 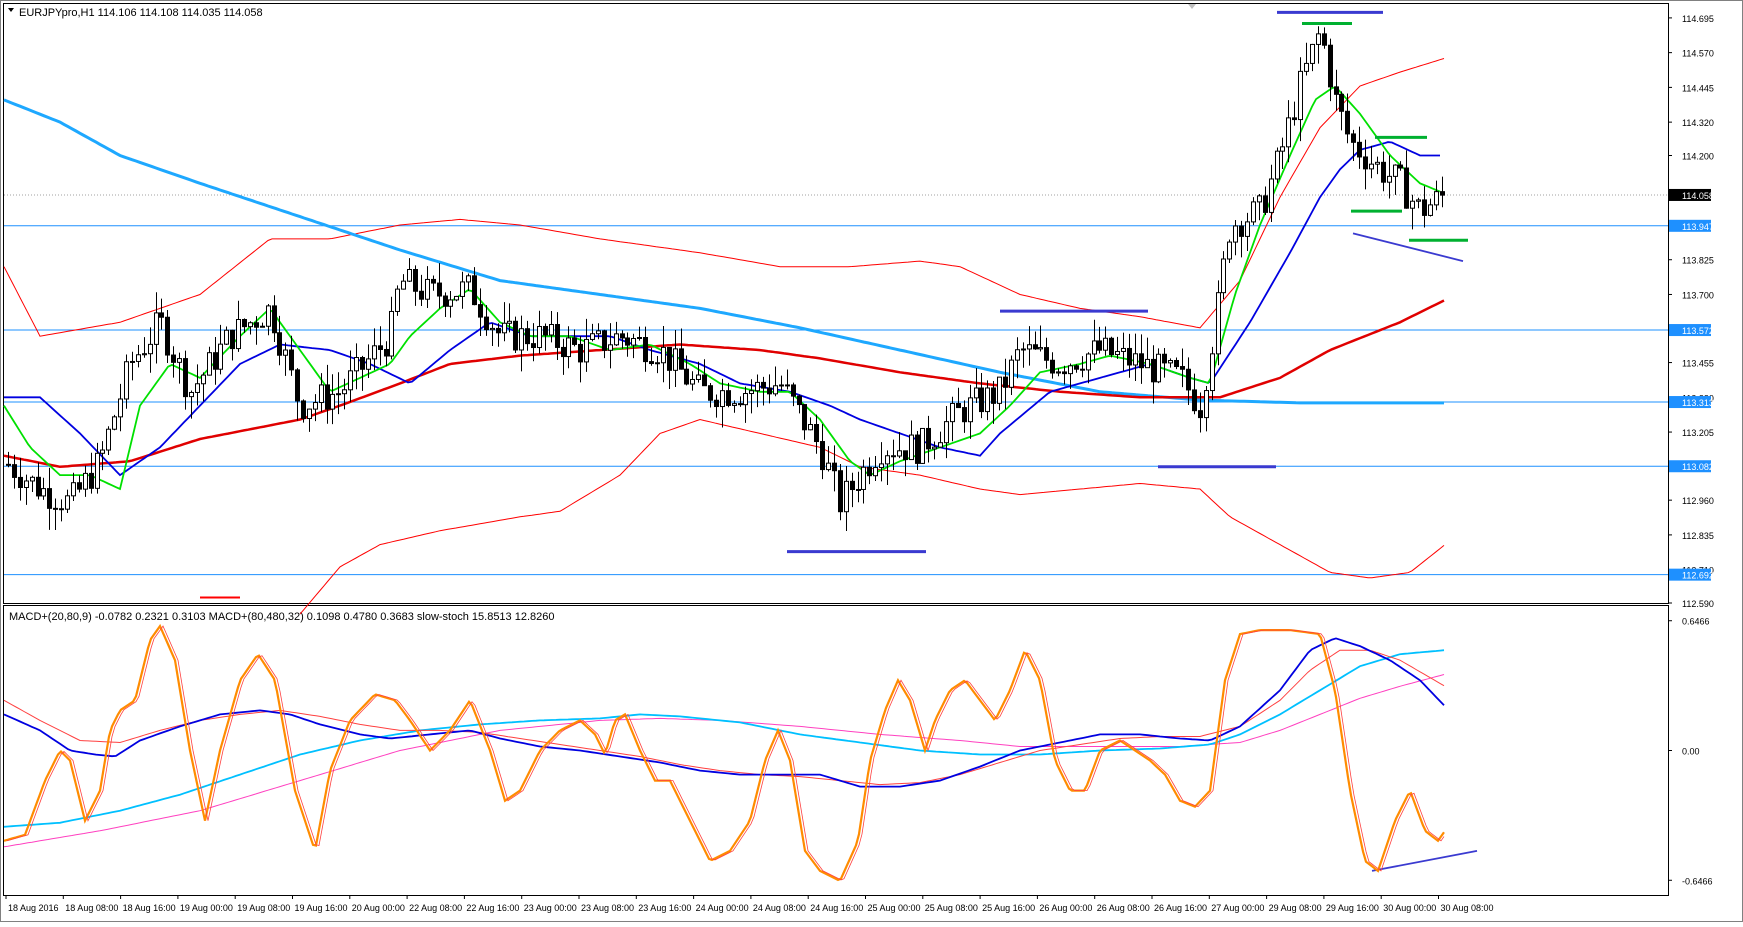 What do you see at coordinates (11, 10) in the screenshot?
I see `collapse-triangle-icon` at bounding box center [11, 10].